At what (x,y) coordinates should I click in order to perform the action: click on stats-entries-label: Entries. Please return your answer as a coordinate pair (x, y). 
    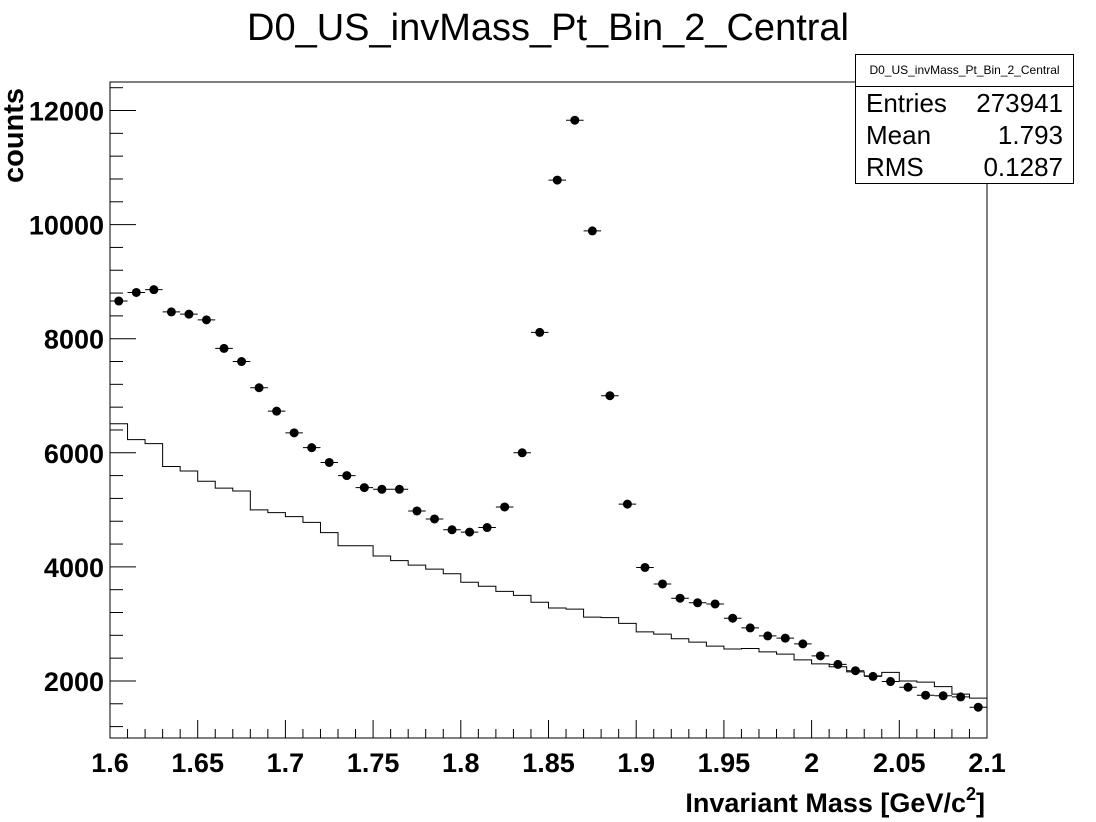
    Looking at the image, I should click on (906, 102).